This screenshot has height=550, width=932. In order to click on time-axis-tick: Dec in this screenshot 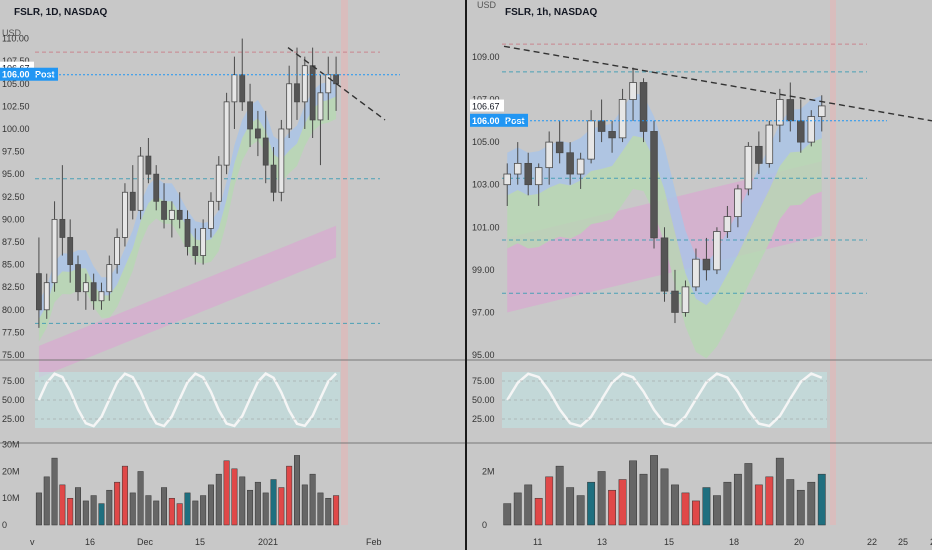, I will do `click(145, 542)`.